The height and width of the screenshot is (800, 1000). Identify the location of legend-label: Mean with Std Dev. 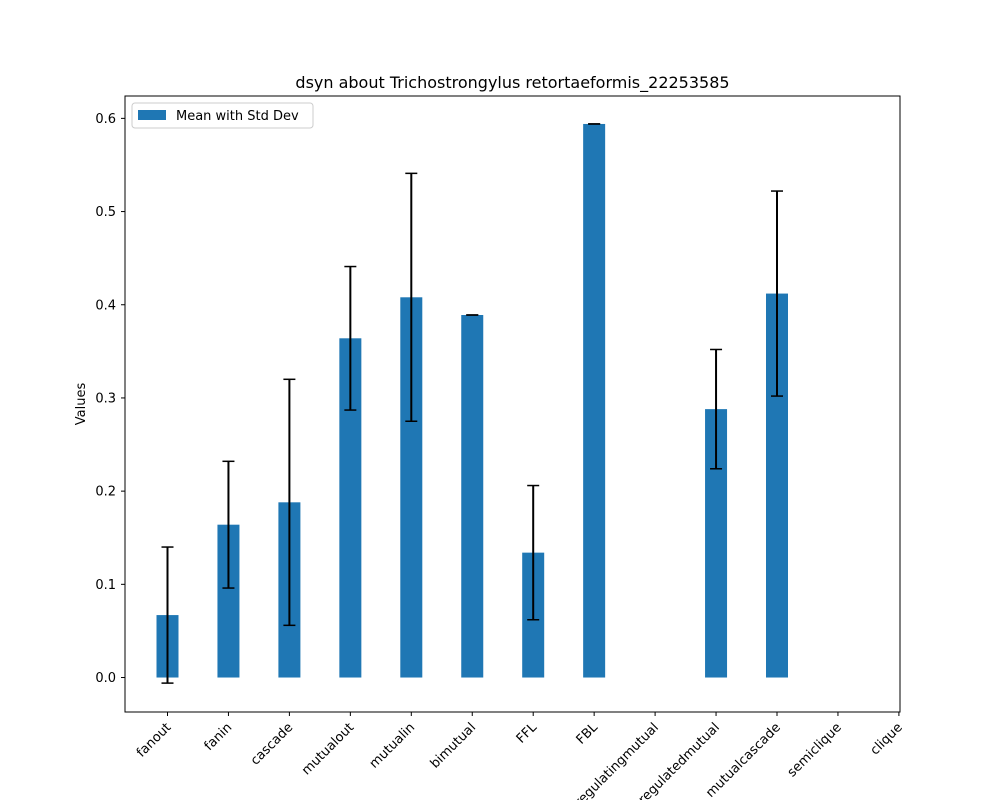
(237, 116).